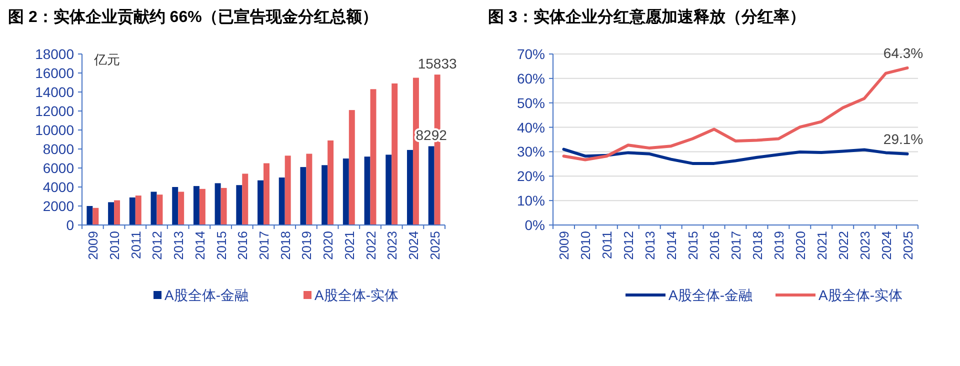 This screenshot has height=366, width=960. Describe the element at coordinates (54, 54) in the screenshot. I see `y-tick-label: 18000` at that location.